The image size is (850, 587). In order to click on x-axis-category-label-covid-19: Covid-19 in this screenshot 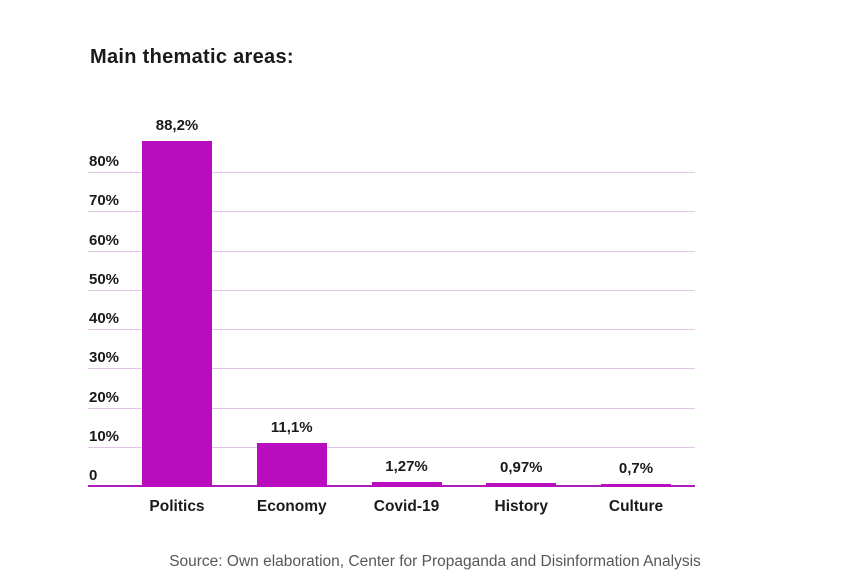, I will do `click(406, 506)`.